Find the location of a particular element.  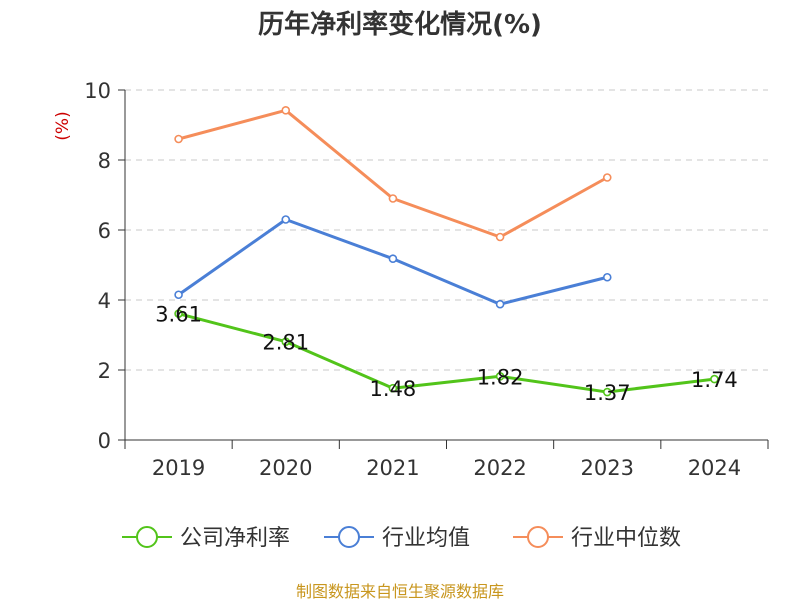

data-label: 2.81 is located at coordinates (285, 343).